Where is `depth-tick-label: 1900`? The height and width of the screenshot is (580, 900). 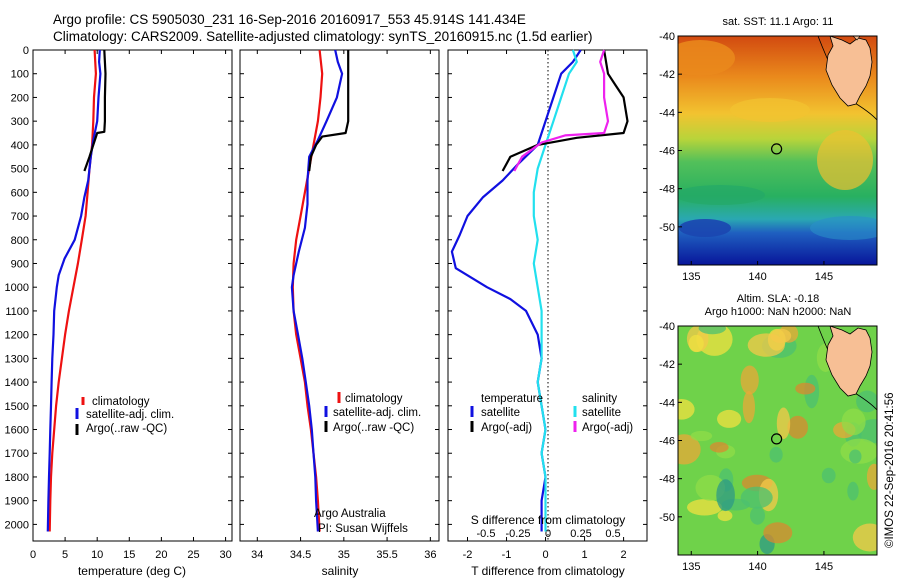
depth-tick-label: 1900 is located at coordinates (17, 502).